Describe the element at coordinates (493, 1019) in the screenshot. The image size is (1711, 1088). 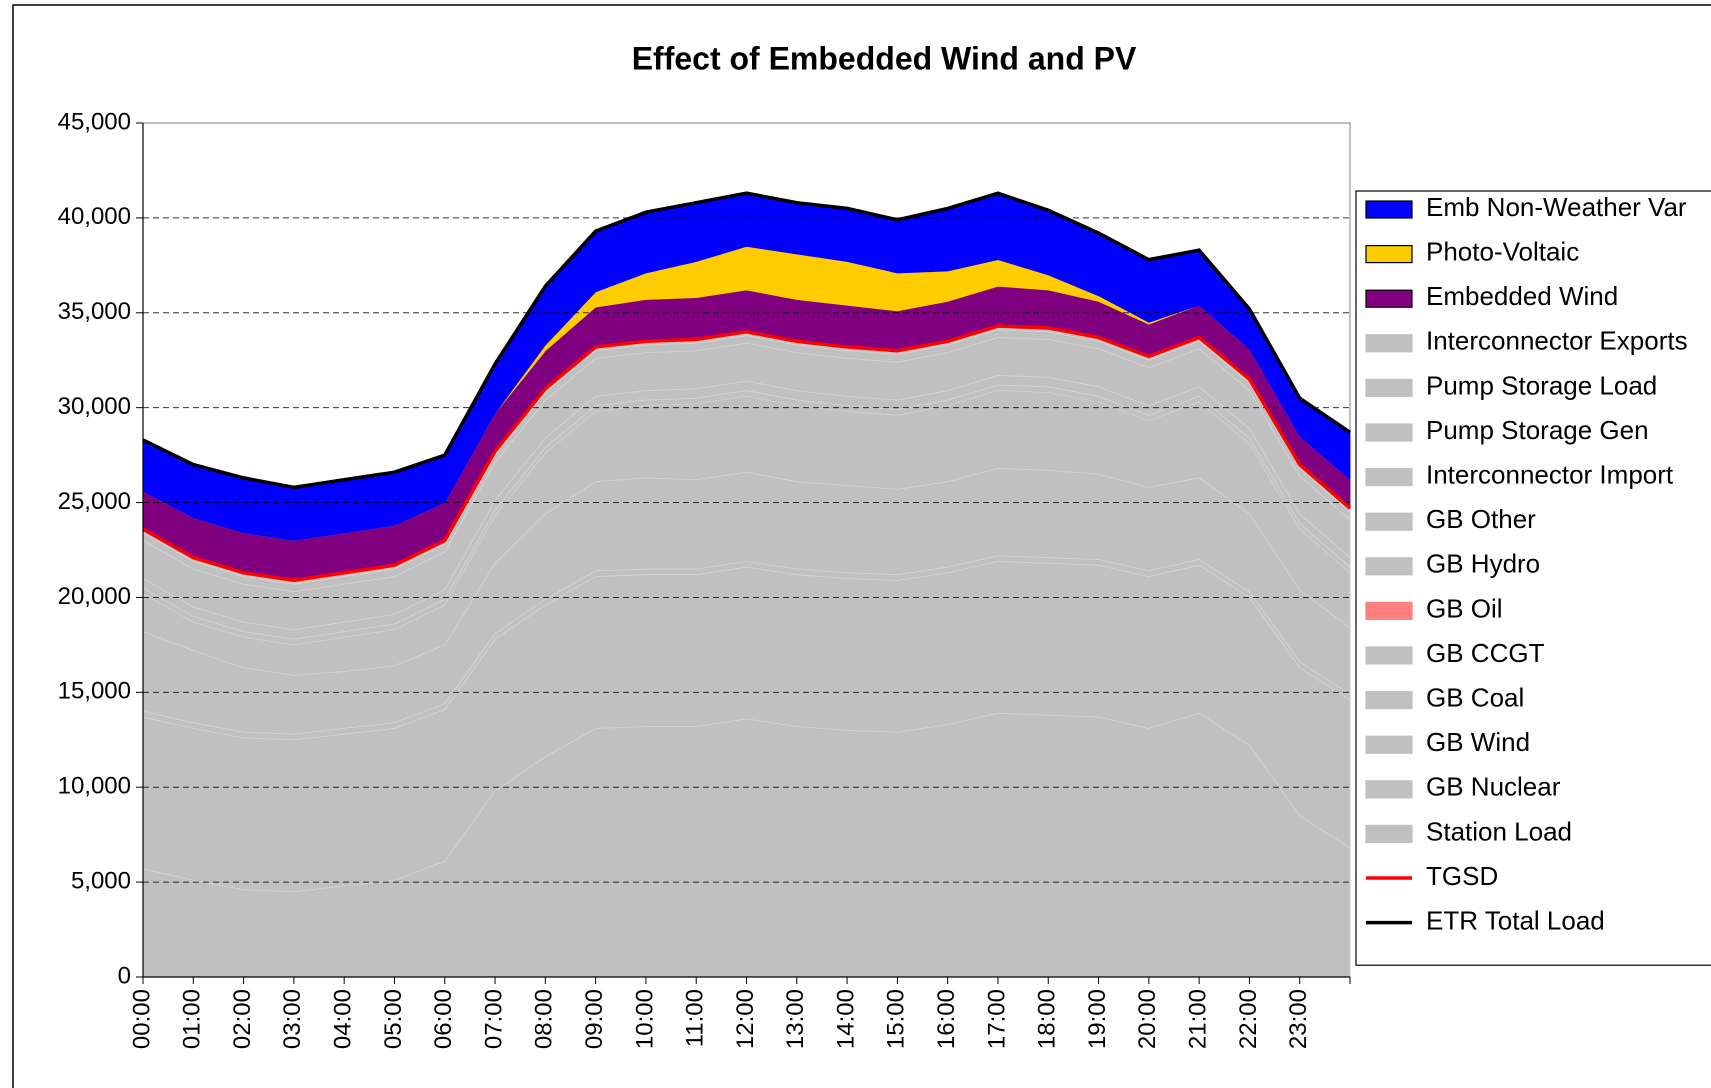
I see `x-tick-label: 07:00` at that location.